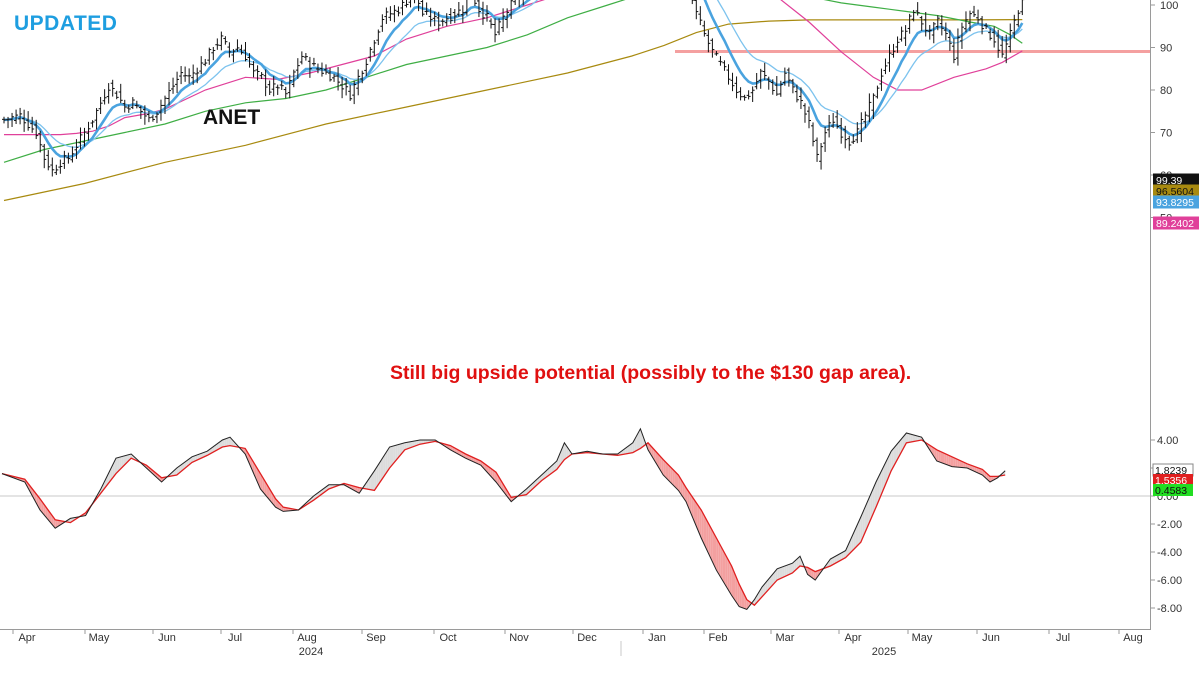 The width and height of the screenshot is (1200, 675). I want to click on month-label: Dec, so click(587, 638).